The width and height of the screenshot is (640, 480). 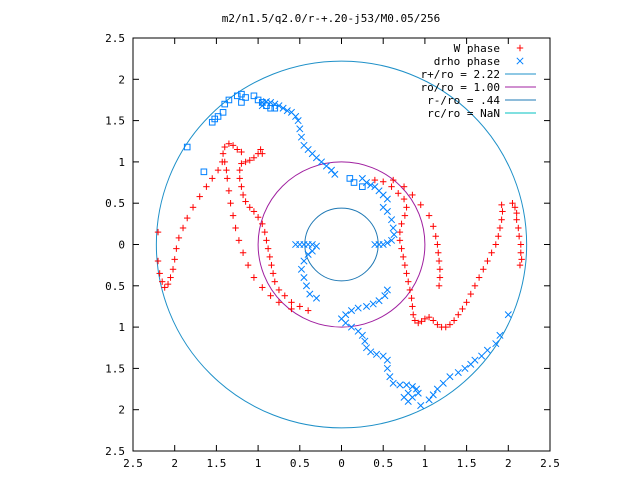 I want to click on legend-label: rc/ro = NaN, so click(x=463, y=113).